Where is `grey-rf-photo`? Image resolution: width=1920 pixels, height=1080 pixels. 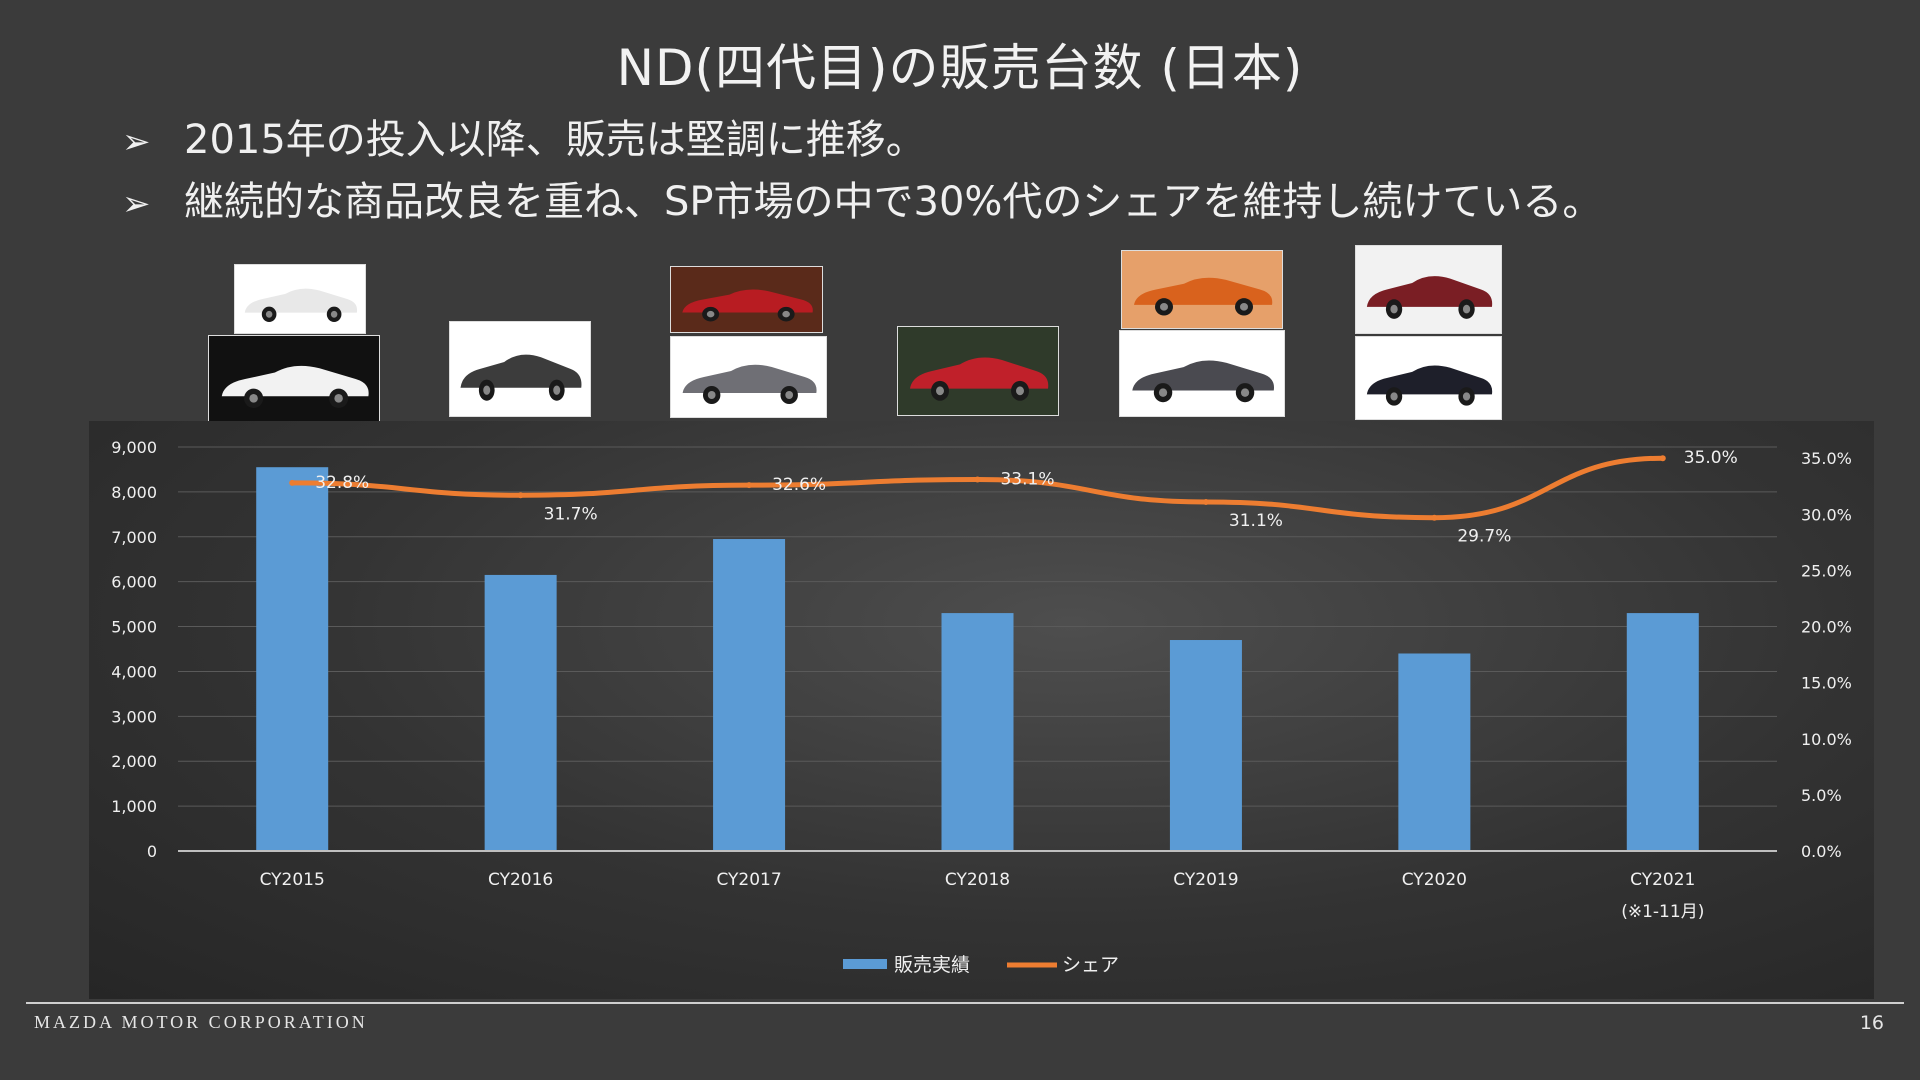 grey-rf-photo is located at coordinates (748, 377).